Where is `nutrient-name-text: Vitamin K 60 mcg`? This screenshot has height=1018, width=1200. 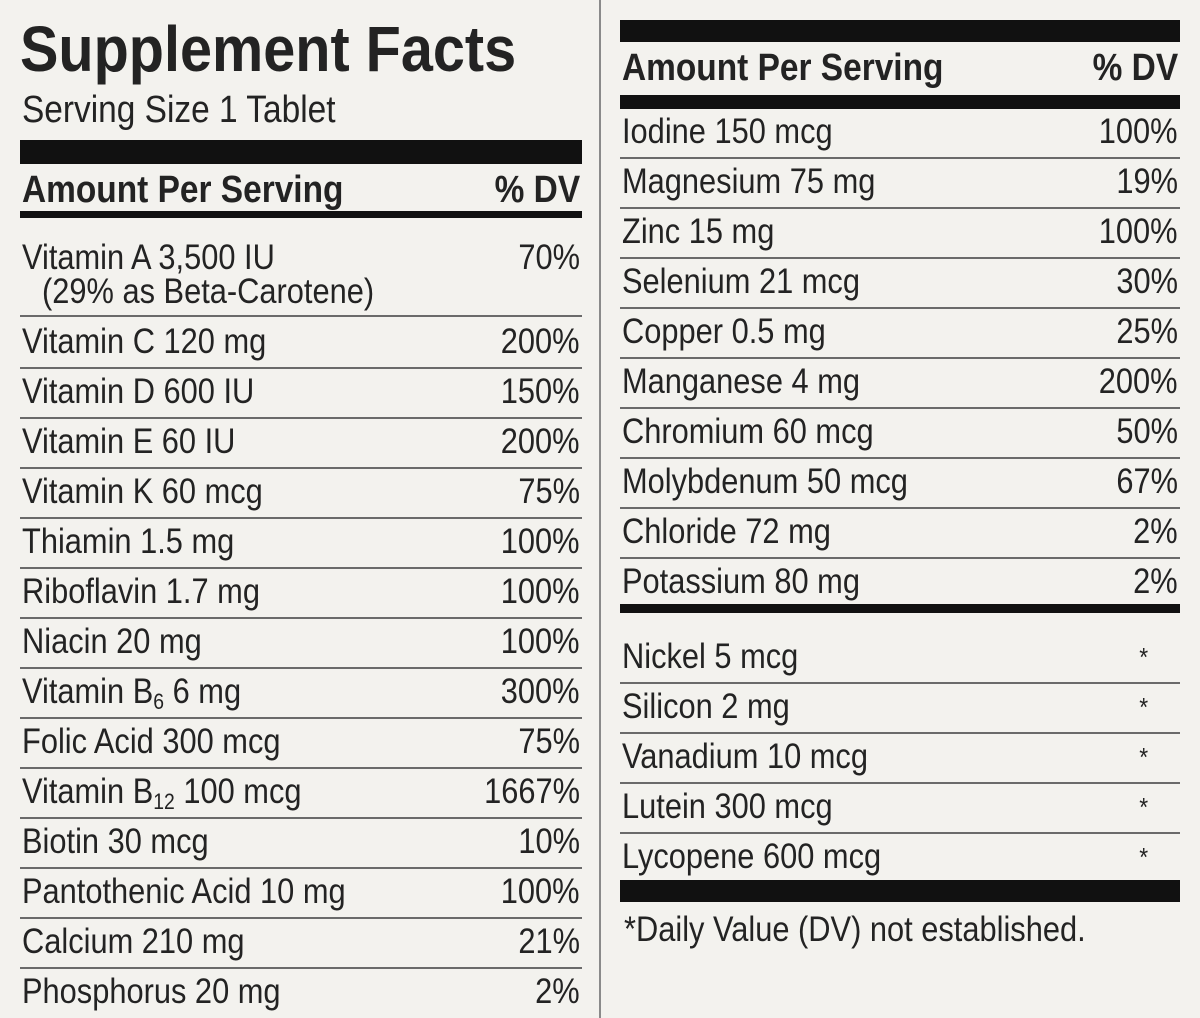
nutrient-name-text: Vitamin K 60 mcg is located at coordinates (142, 491).